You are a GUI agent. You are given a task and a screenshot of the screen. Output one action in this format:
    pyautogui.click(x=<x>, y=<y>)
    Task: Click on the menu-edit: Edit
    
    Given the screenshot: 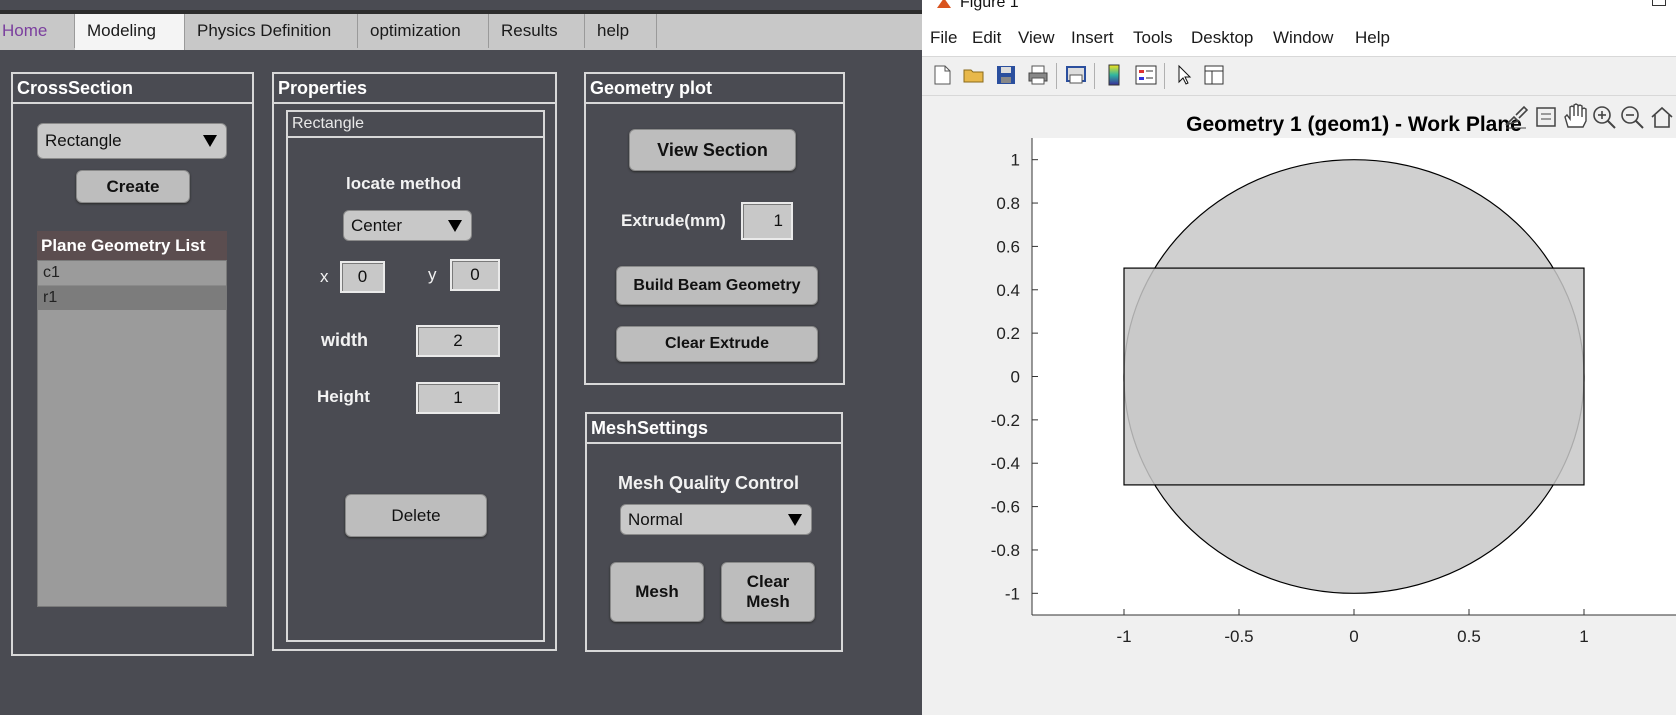 What is the action you would take?
    pyautogui.click(x=987, y=37)
    